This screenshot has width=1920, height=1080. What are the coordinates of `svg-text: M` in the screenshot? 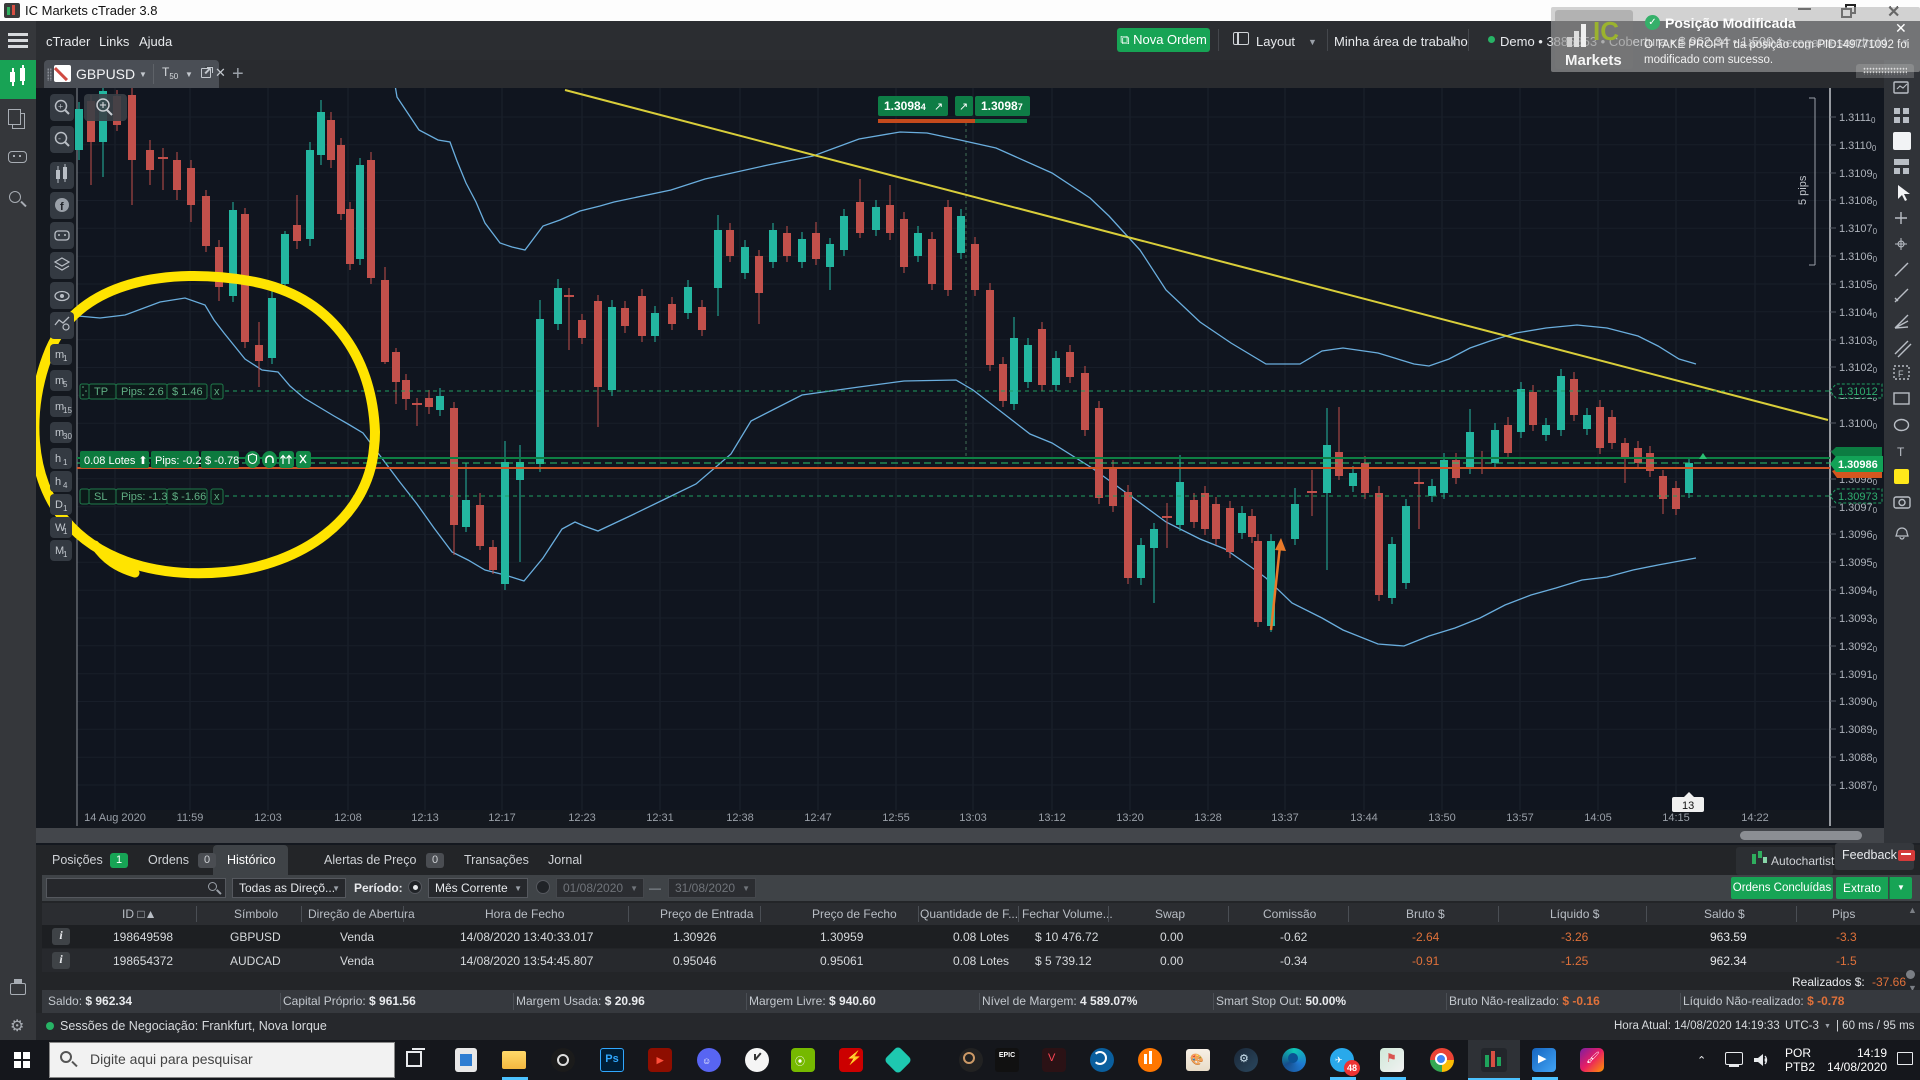 It's located at (59, 551).